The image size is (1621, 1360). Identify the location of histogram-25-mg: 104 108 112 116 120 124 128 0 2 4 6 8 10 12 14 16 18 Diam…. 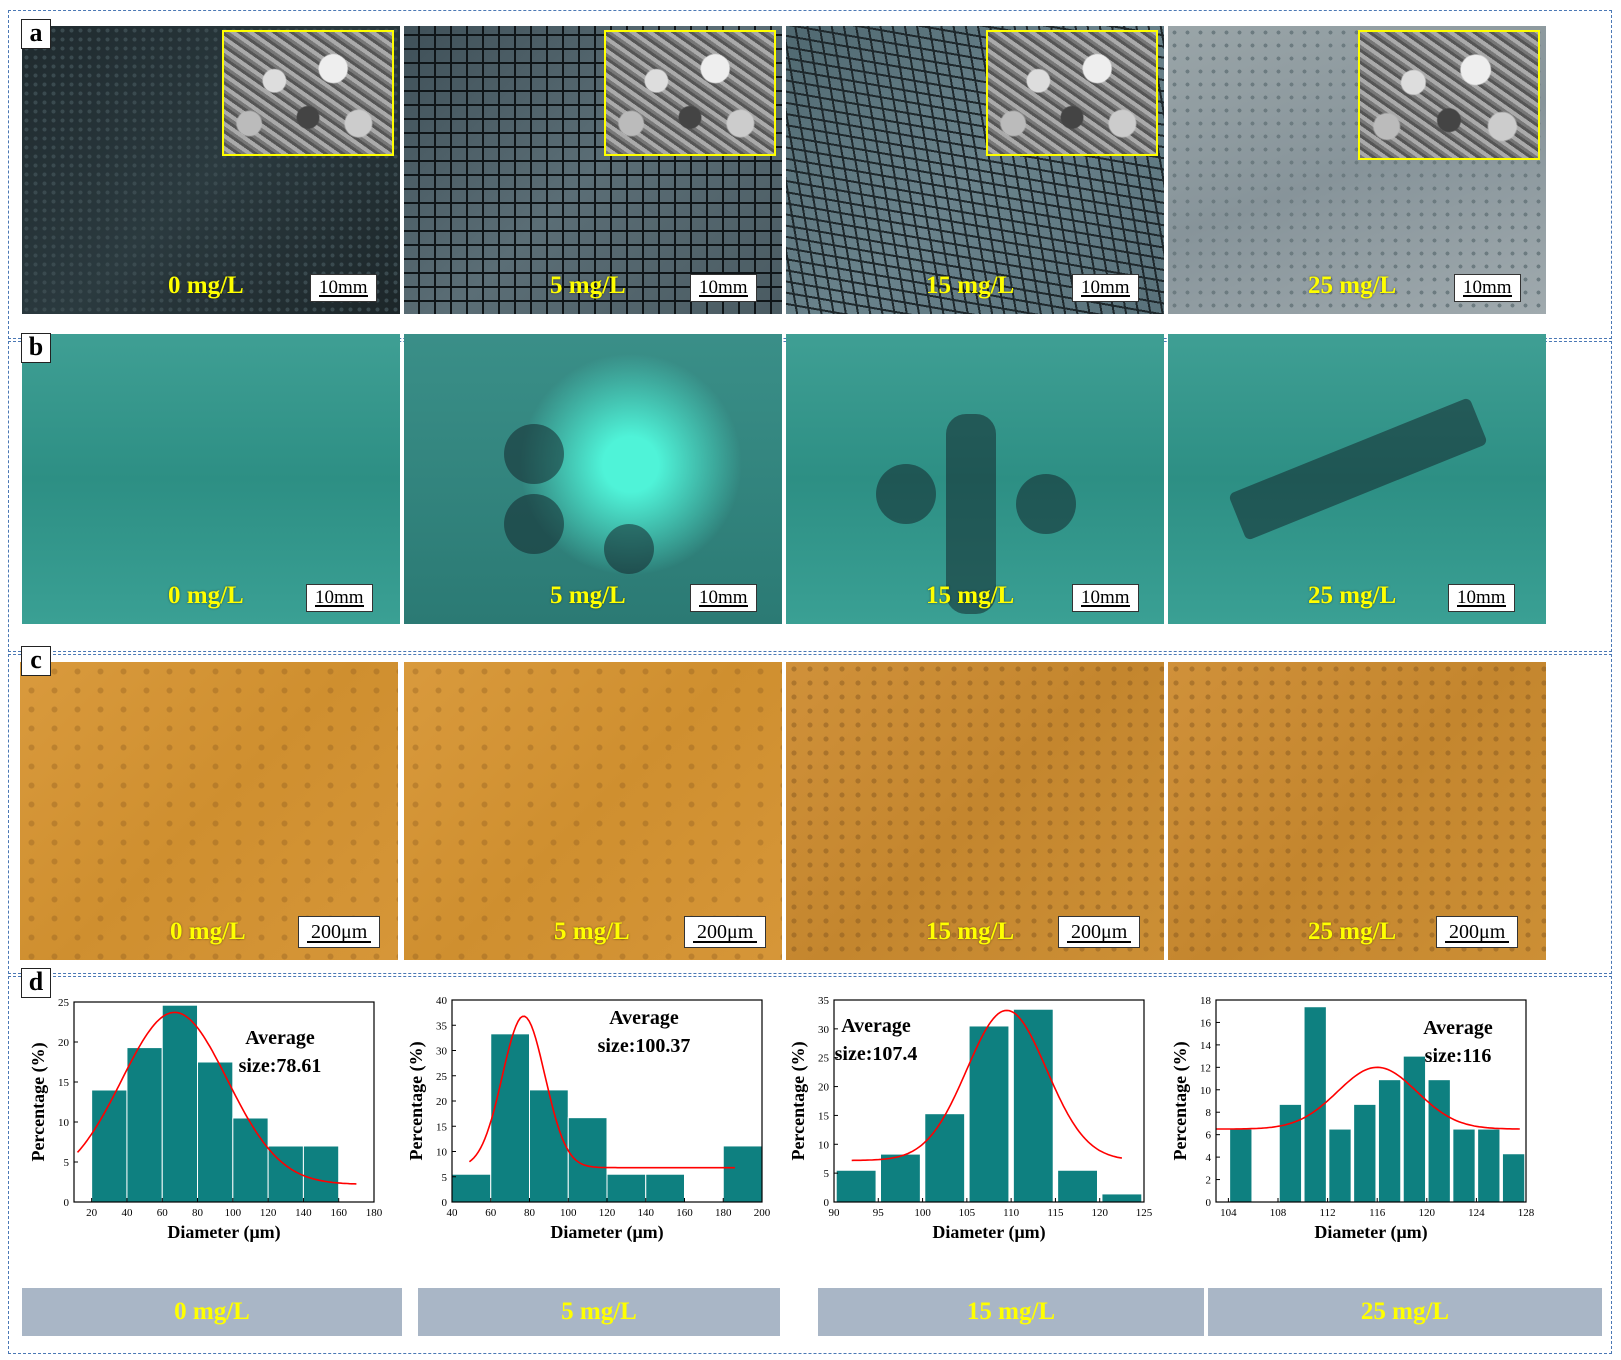
(1352, 1119).